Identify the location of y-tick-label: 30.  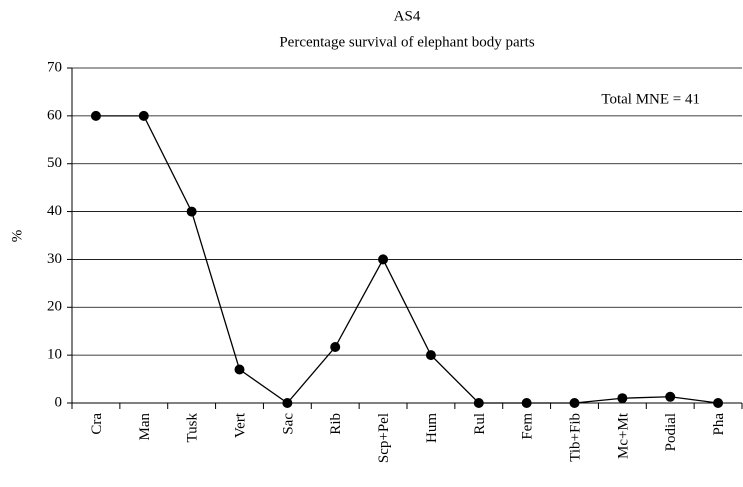
(54, 259).